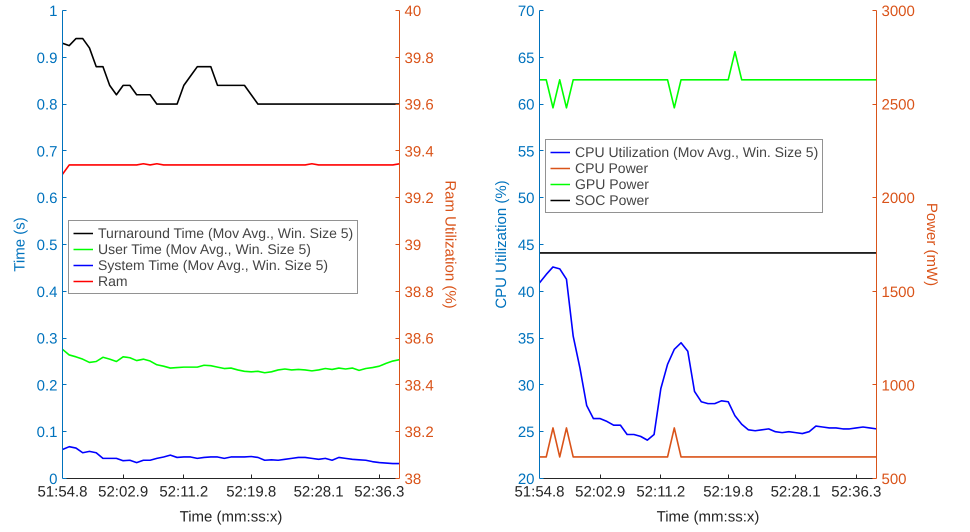 The image size is (970, 532). What do you see at coordinates (419, 433) in the screenshot?
I see `y2-tick-label: 38.2` at bounding box center [419, 433].